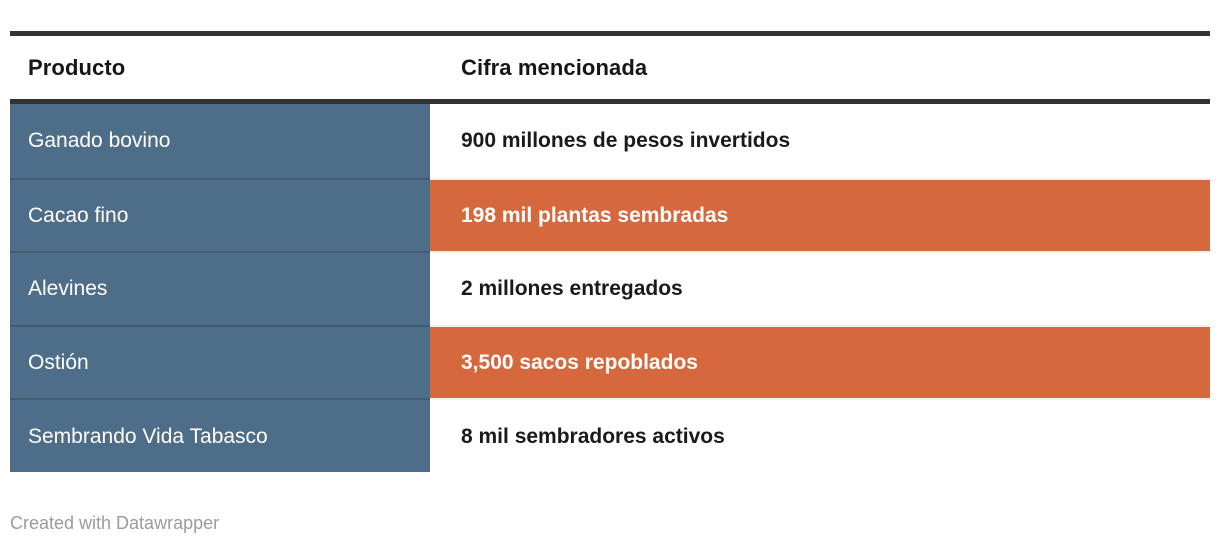  What do you see at coordinates (220, 214) in the screenshot?
I see `product-cell: Cacao fino` at bounding box center [220, 214].